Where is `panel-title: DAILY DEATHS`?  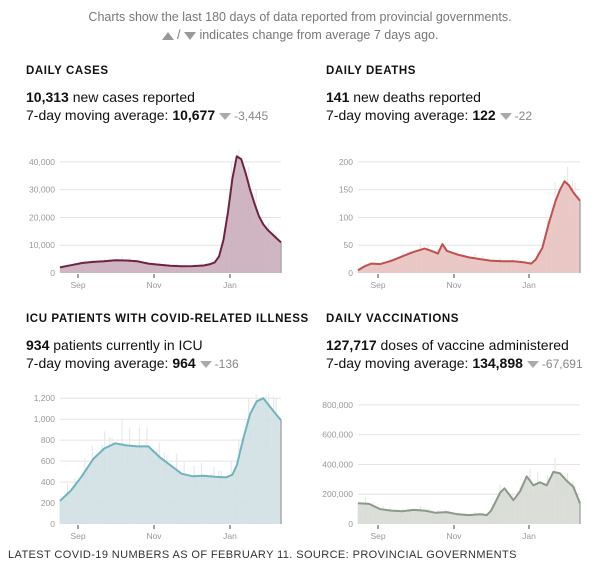
panel-title: DAILY DEATHS is located at coordinates (371, 71).